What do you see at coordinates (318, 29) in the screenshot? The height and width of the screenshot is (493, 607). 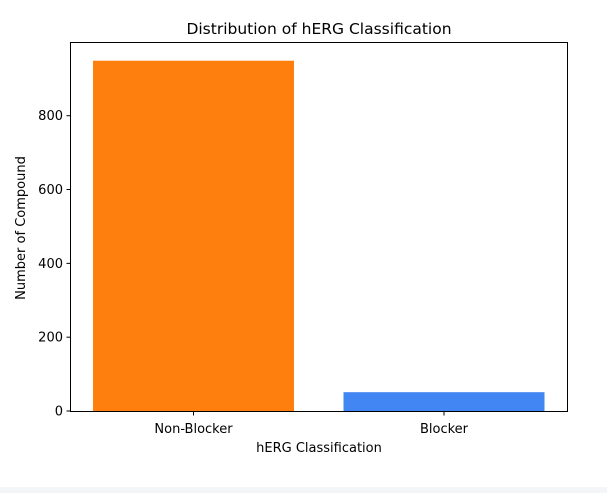 I see `chart-title: Distribution of hERG Classification` at bounding box center [318, 29].